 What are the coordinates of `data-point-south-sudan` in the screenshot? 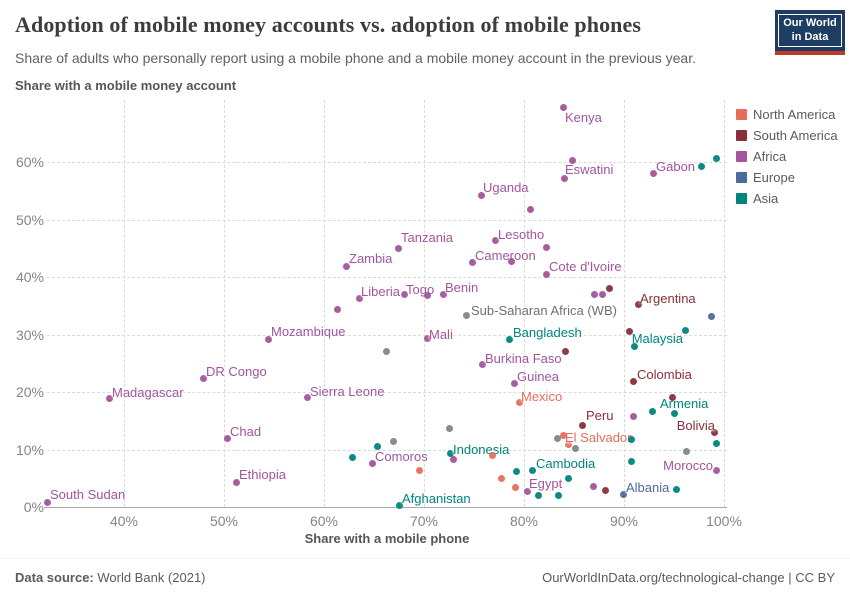 It's located at (47, 503).